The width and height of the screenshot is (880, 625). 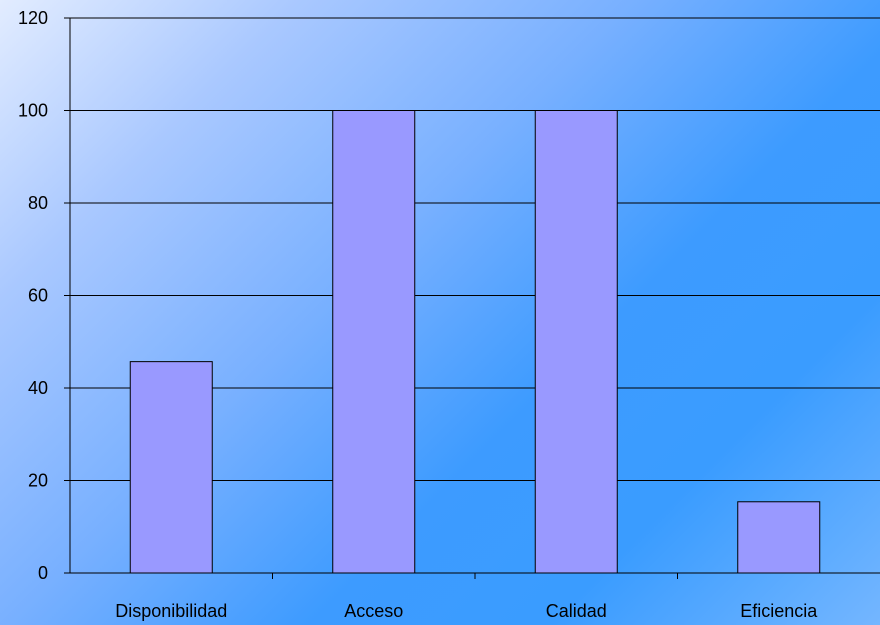 I want to click on y-tick-label: 60, so click(x=38, y=296).